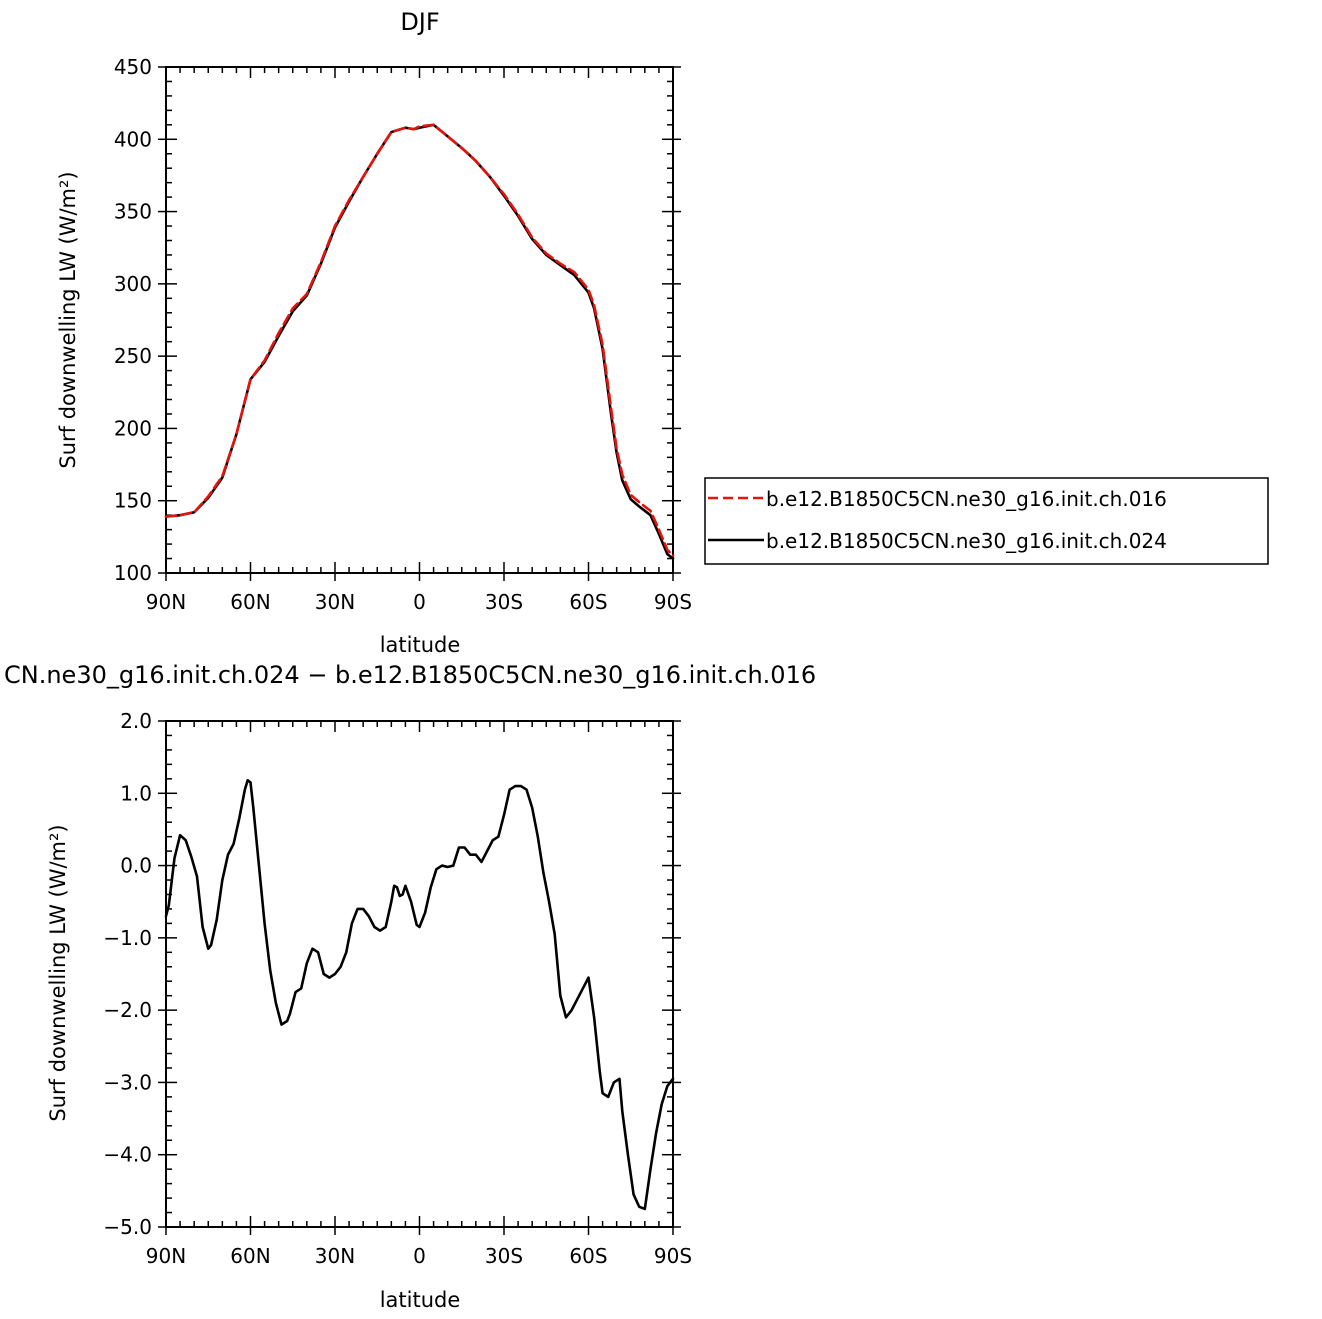  What do you see at coordinates (966, 541) in the screenshot?
I see `legend-label-024: b.e12.B1850C5CN.ne30_g16.init.ch.024` at bounding box center [966, 541].